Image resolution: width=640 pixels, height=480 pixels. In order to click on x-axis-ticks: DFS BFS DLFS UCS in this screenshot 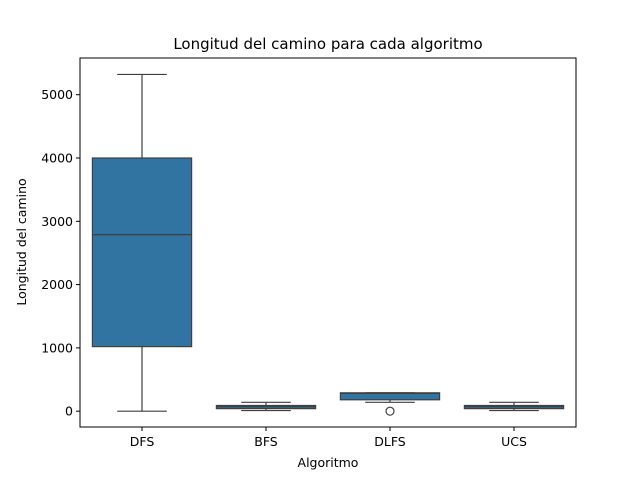, I will do `click(328, 438)`.